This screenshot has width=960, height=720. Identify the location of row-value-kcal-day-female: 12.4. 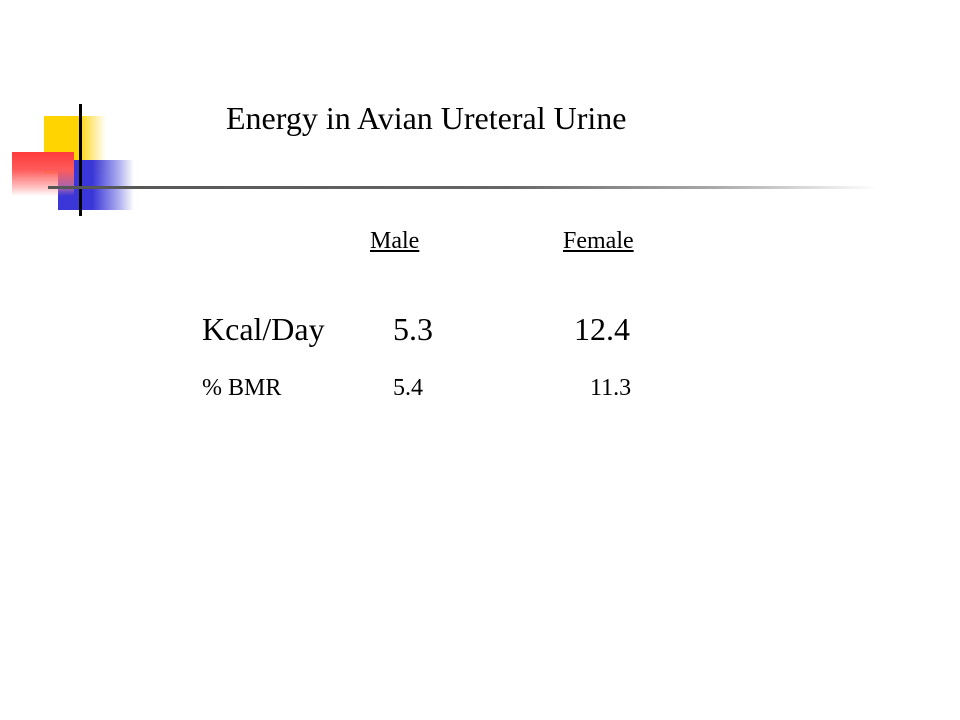
(602, 329).